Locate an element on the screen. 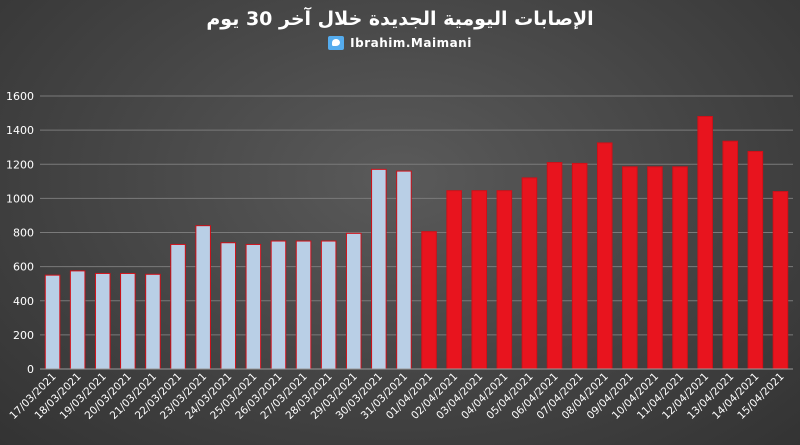 The height and width of the screenshot is (445, 800). y-tick-label: 1400 is located at coordinates (20, 130).